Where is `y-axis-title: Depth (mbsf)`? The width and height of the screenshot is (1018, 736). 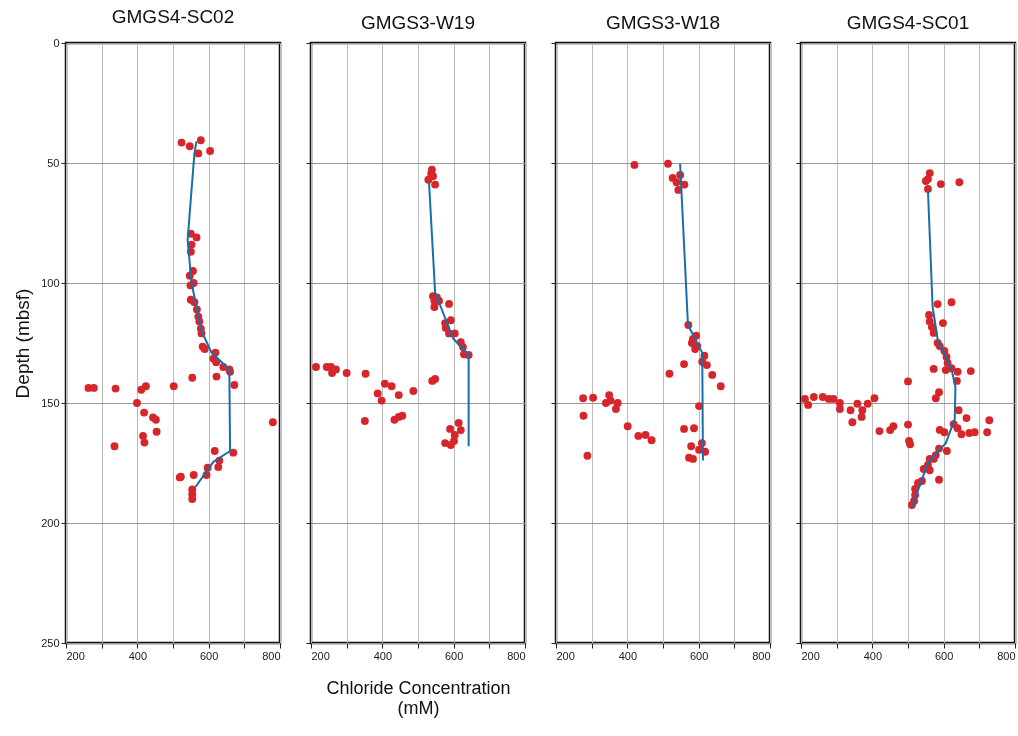 y-axis-title: Depth (mbsf) is located at coordinates (23, 343).